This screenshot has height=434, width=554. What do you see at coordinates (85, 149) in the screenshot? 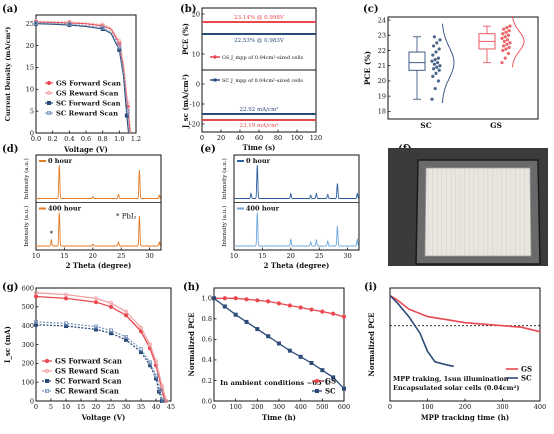
I see `x-axis-label: Voltage (V)` at bounding box center [85, 149].